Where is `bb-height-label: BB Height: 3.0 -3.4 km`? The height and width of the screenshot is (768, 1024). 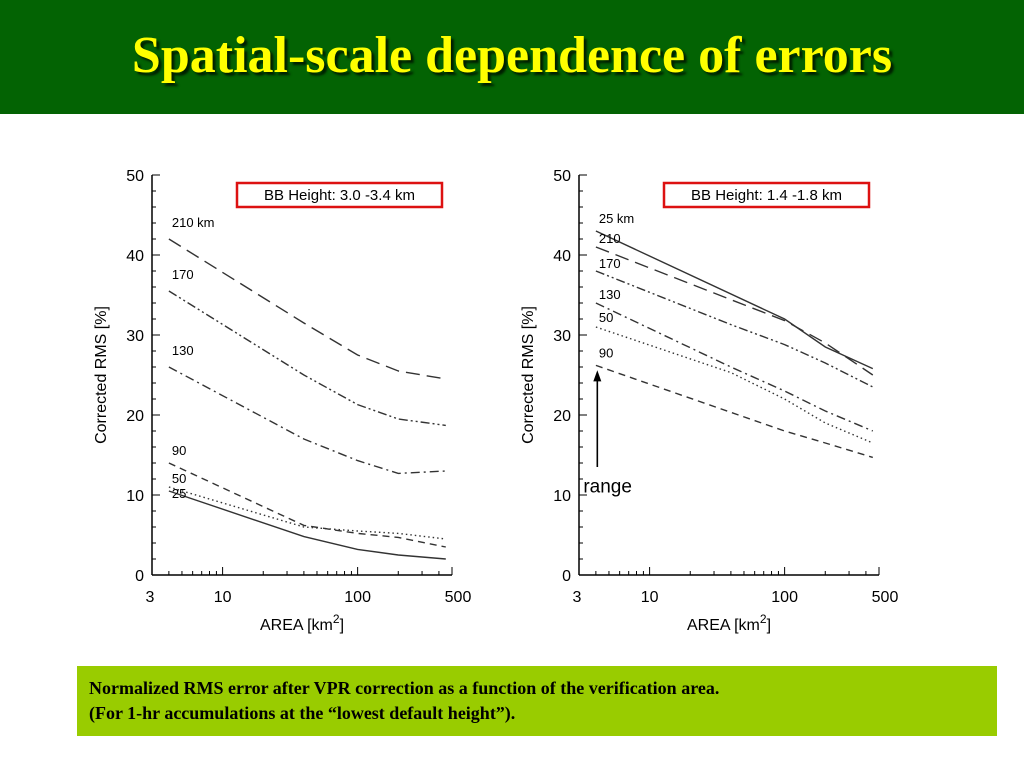
bb-height-label: BB Height: 3.0 -3.4 km is located at coordinates (339, 195).